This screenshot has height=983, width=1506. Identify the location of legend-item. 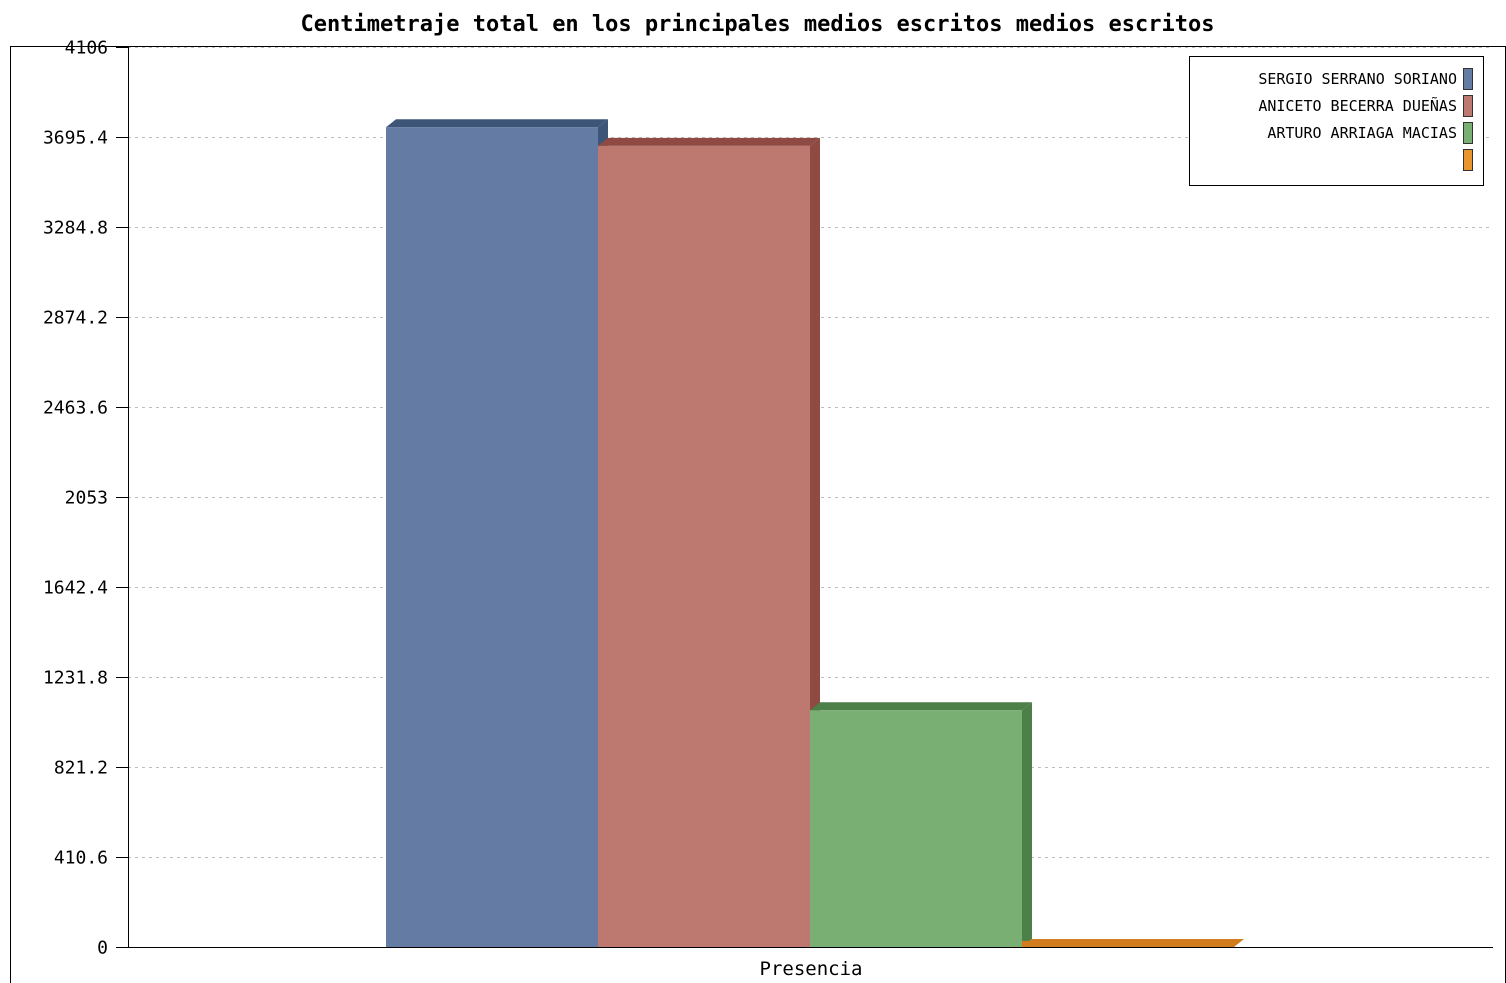
(1465, 160).